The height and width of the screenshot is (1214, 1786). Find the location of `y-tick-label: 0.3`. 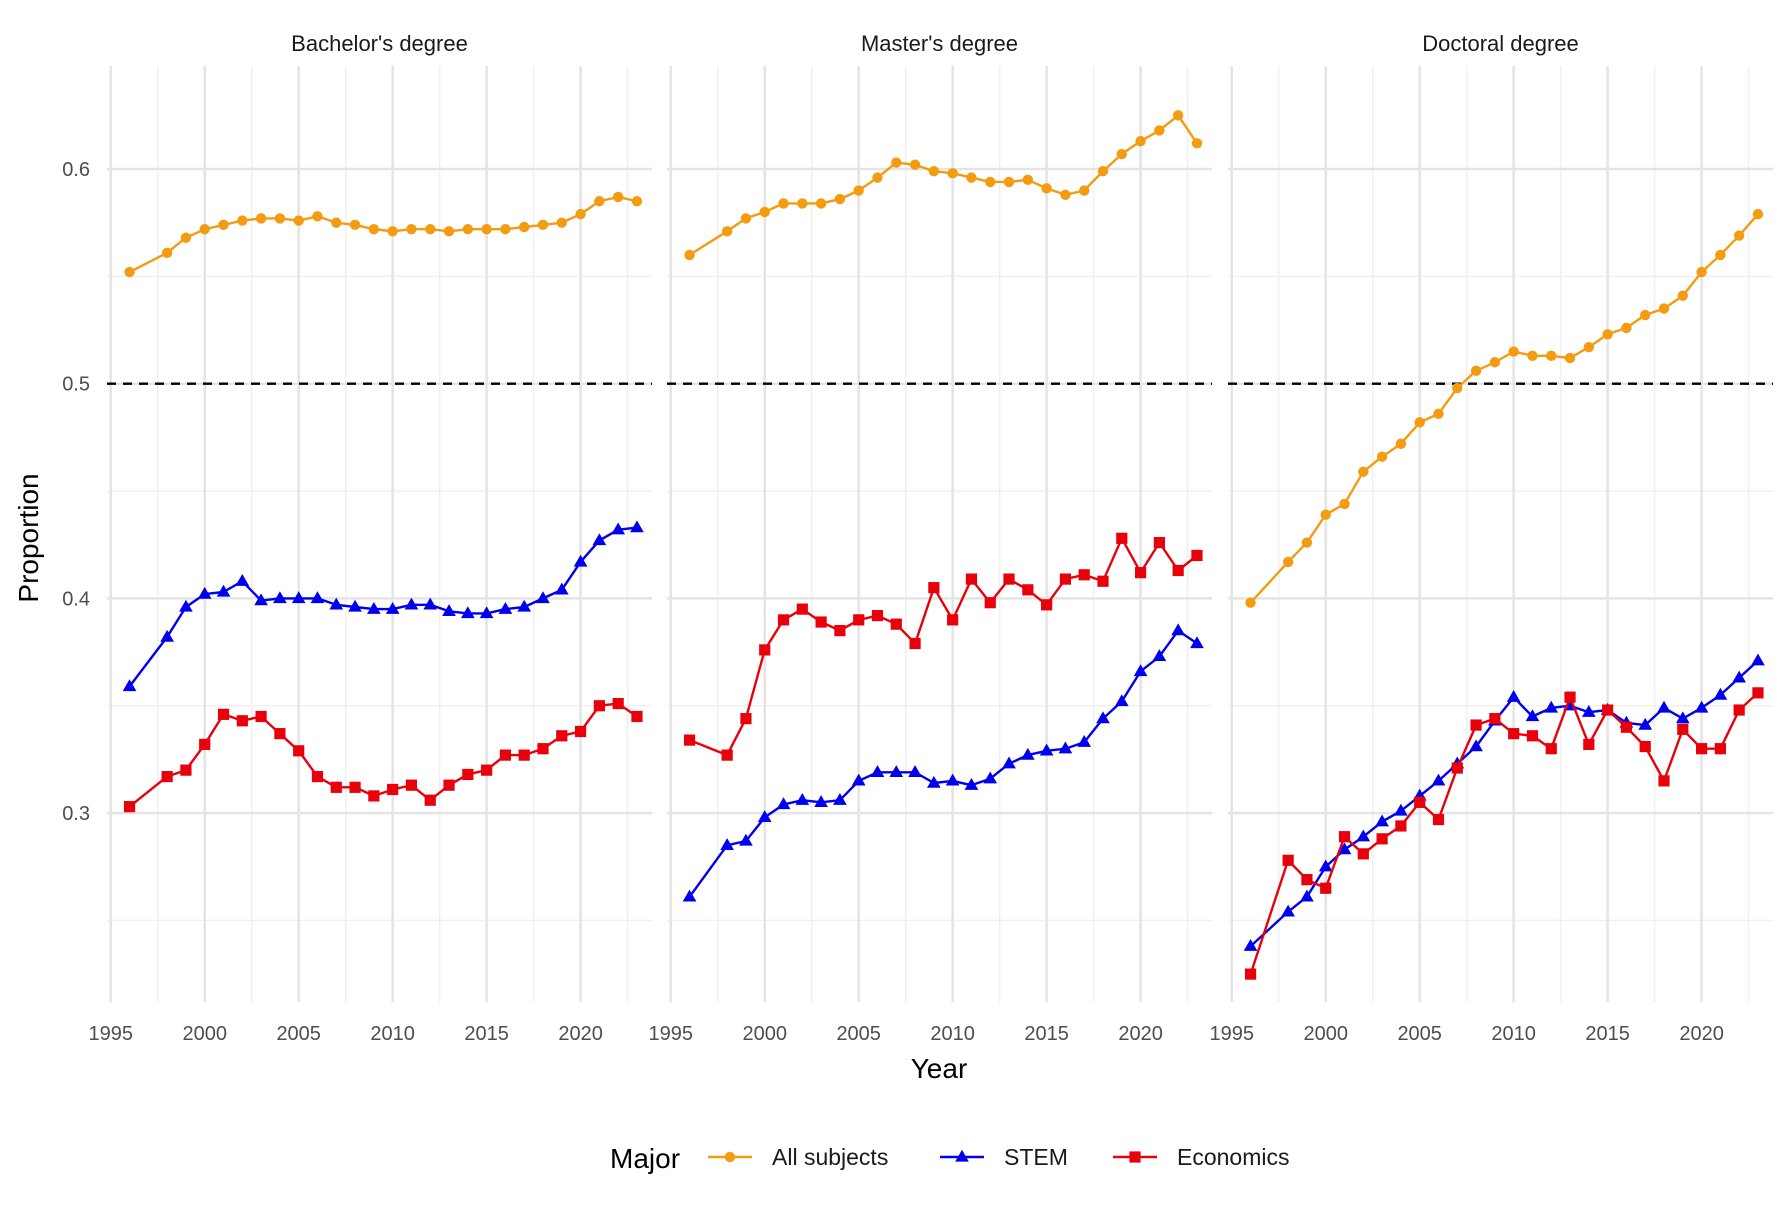

y-tick-label: 0.3 is located at coordinates (76, 814).